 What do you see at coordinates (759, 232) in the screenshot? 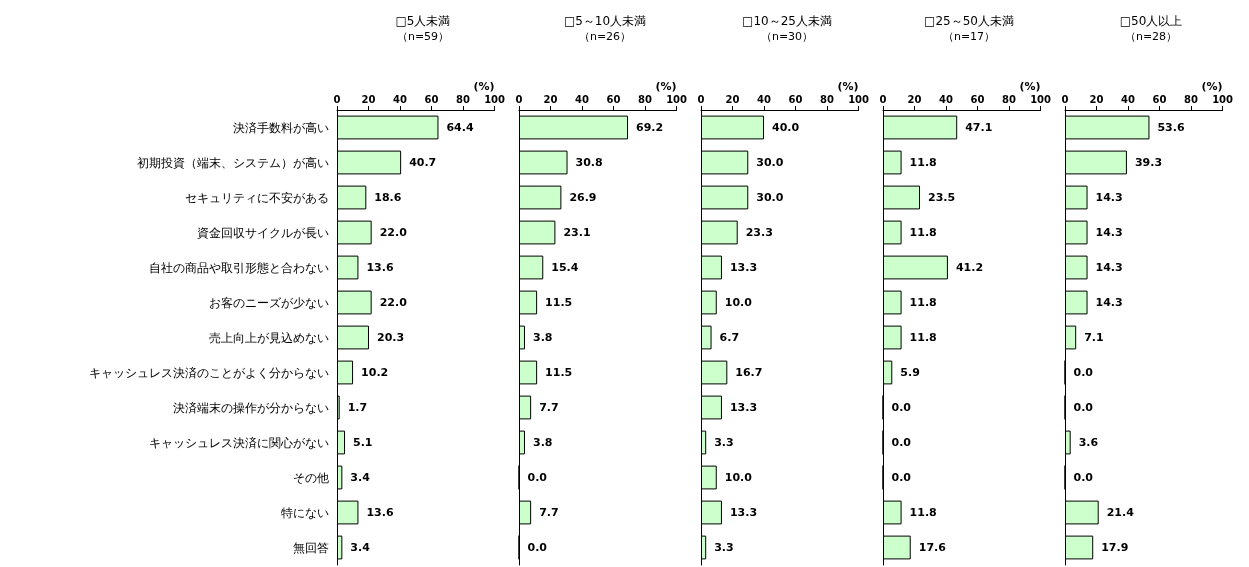
I see `data-label: 23.3` at bounding box center [759, 232].